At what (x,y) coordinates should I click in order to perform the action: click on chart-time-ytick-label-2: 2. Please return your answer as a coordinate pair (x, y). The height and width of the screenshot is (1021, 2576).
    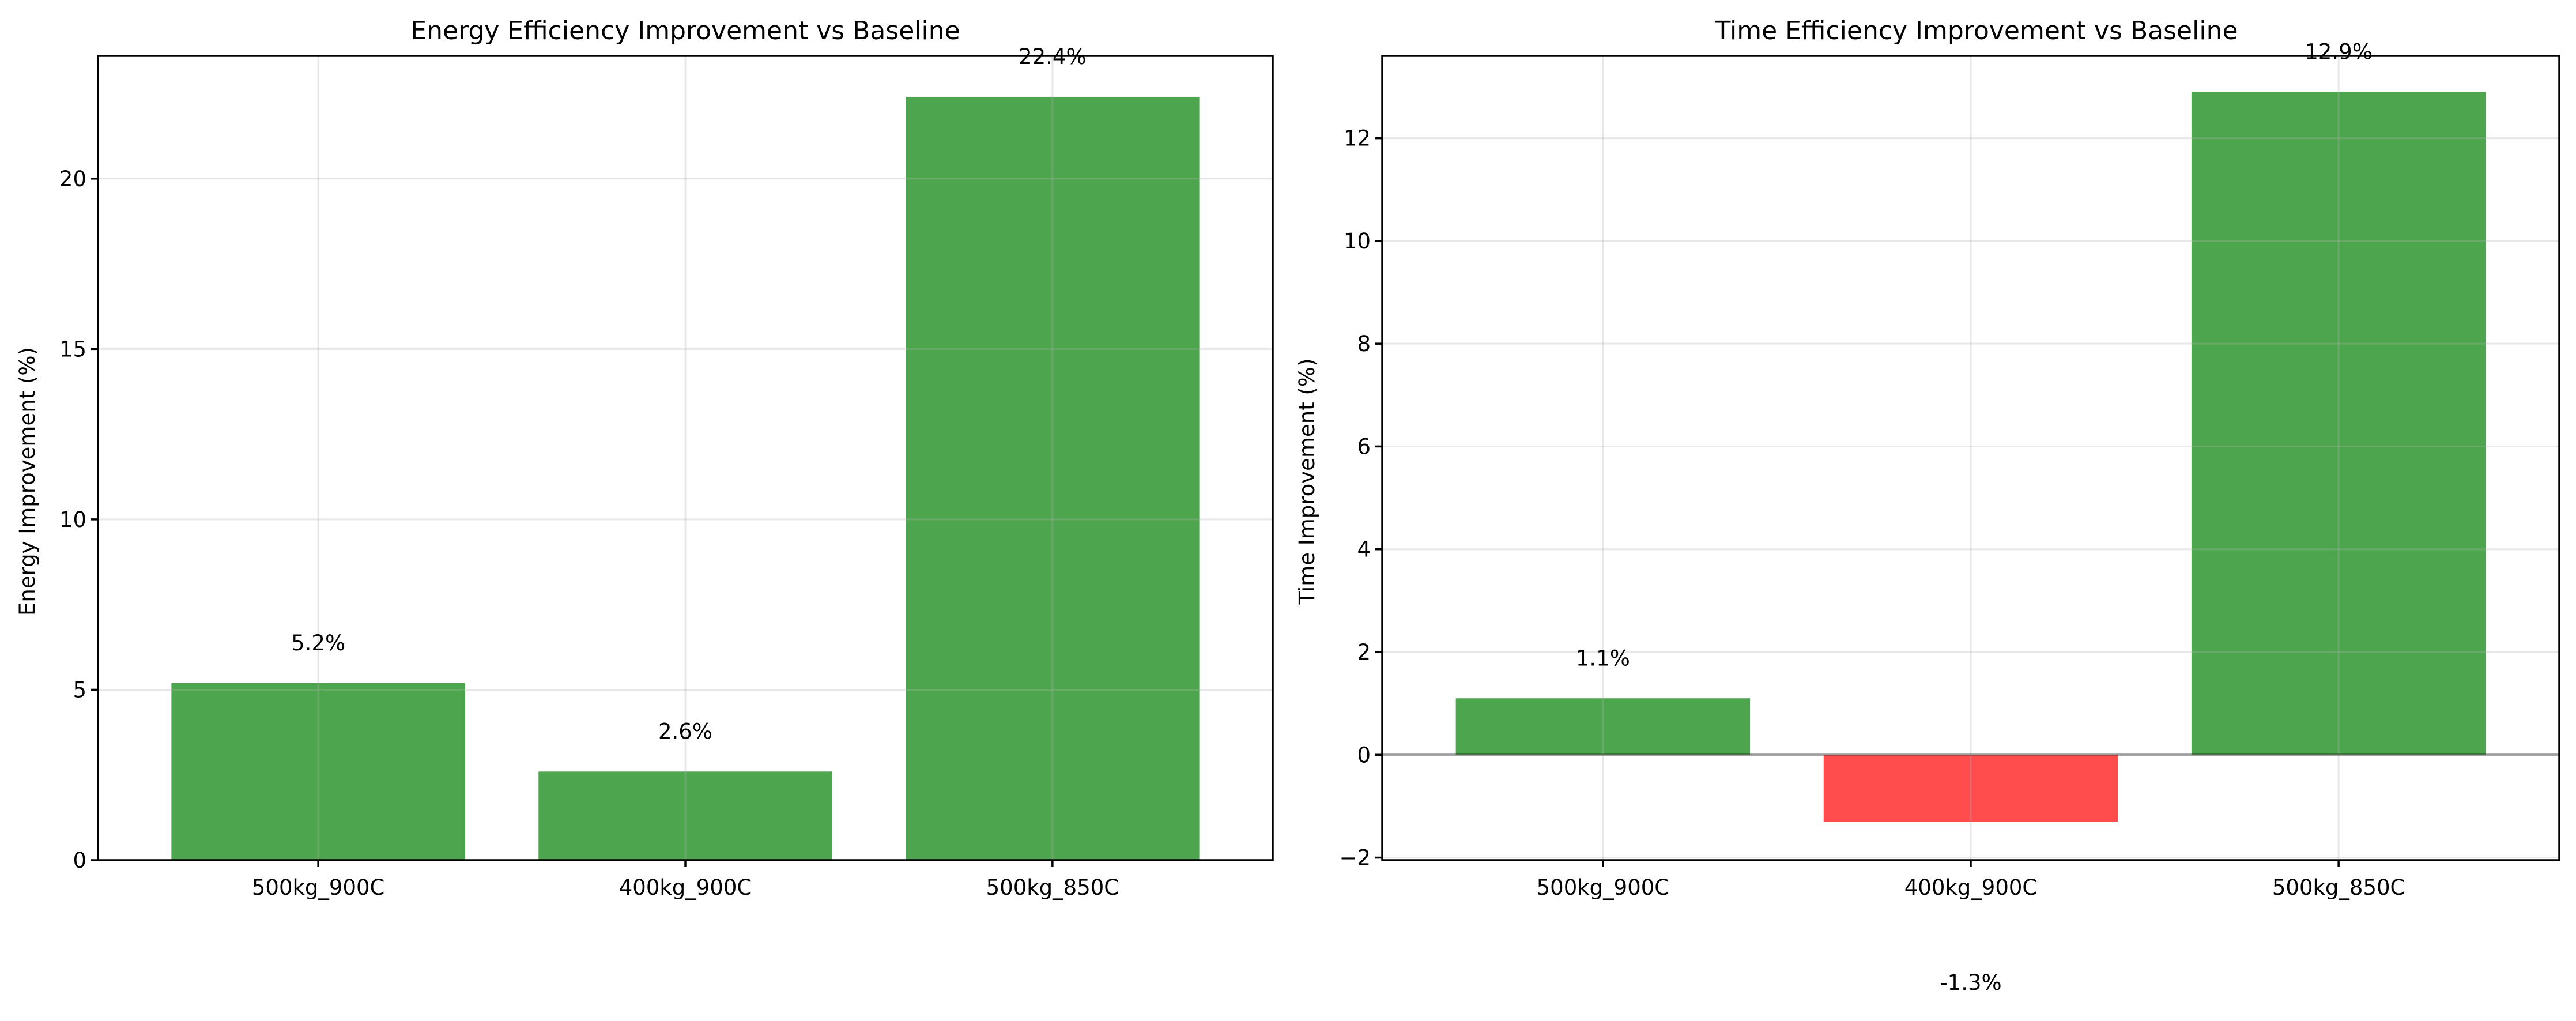
    Looking at the image, I should click on (1364, 652).